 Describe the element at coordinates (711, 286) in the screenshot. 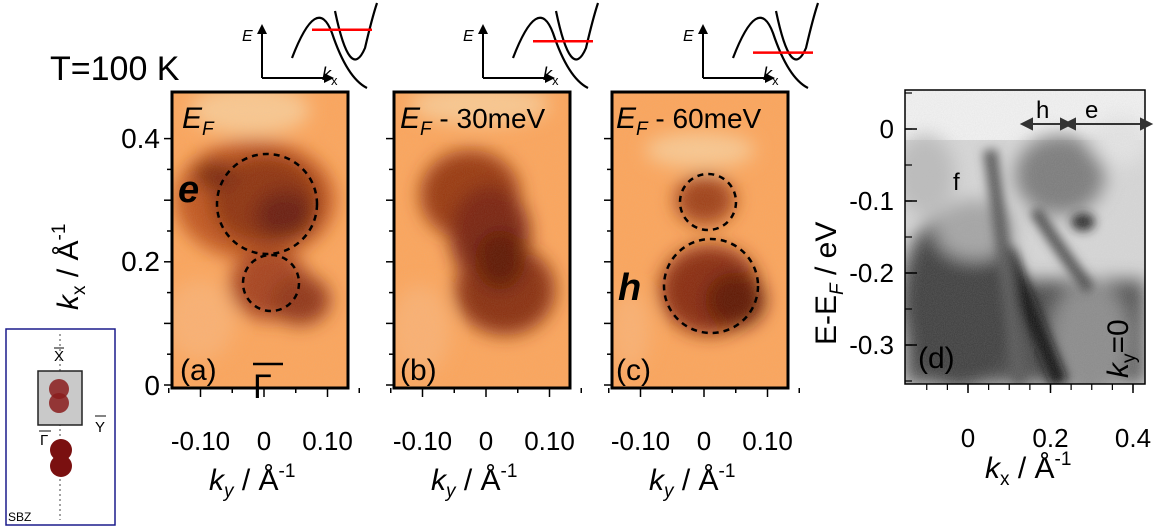

I see `hole-pocket-outline-c` at that location.